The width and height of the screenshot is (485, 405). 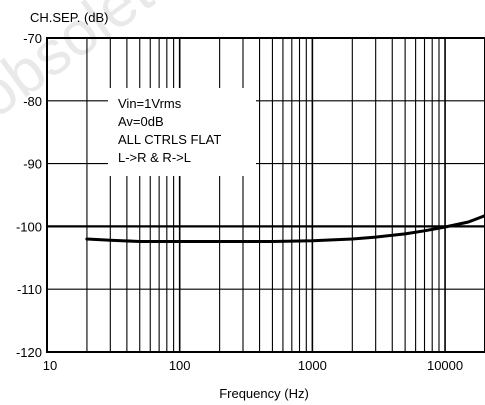 What do you see at coordinates (180, 365) in the screenshot?
I see `x-tick-label: 100` at bounding box center [180, 365].